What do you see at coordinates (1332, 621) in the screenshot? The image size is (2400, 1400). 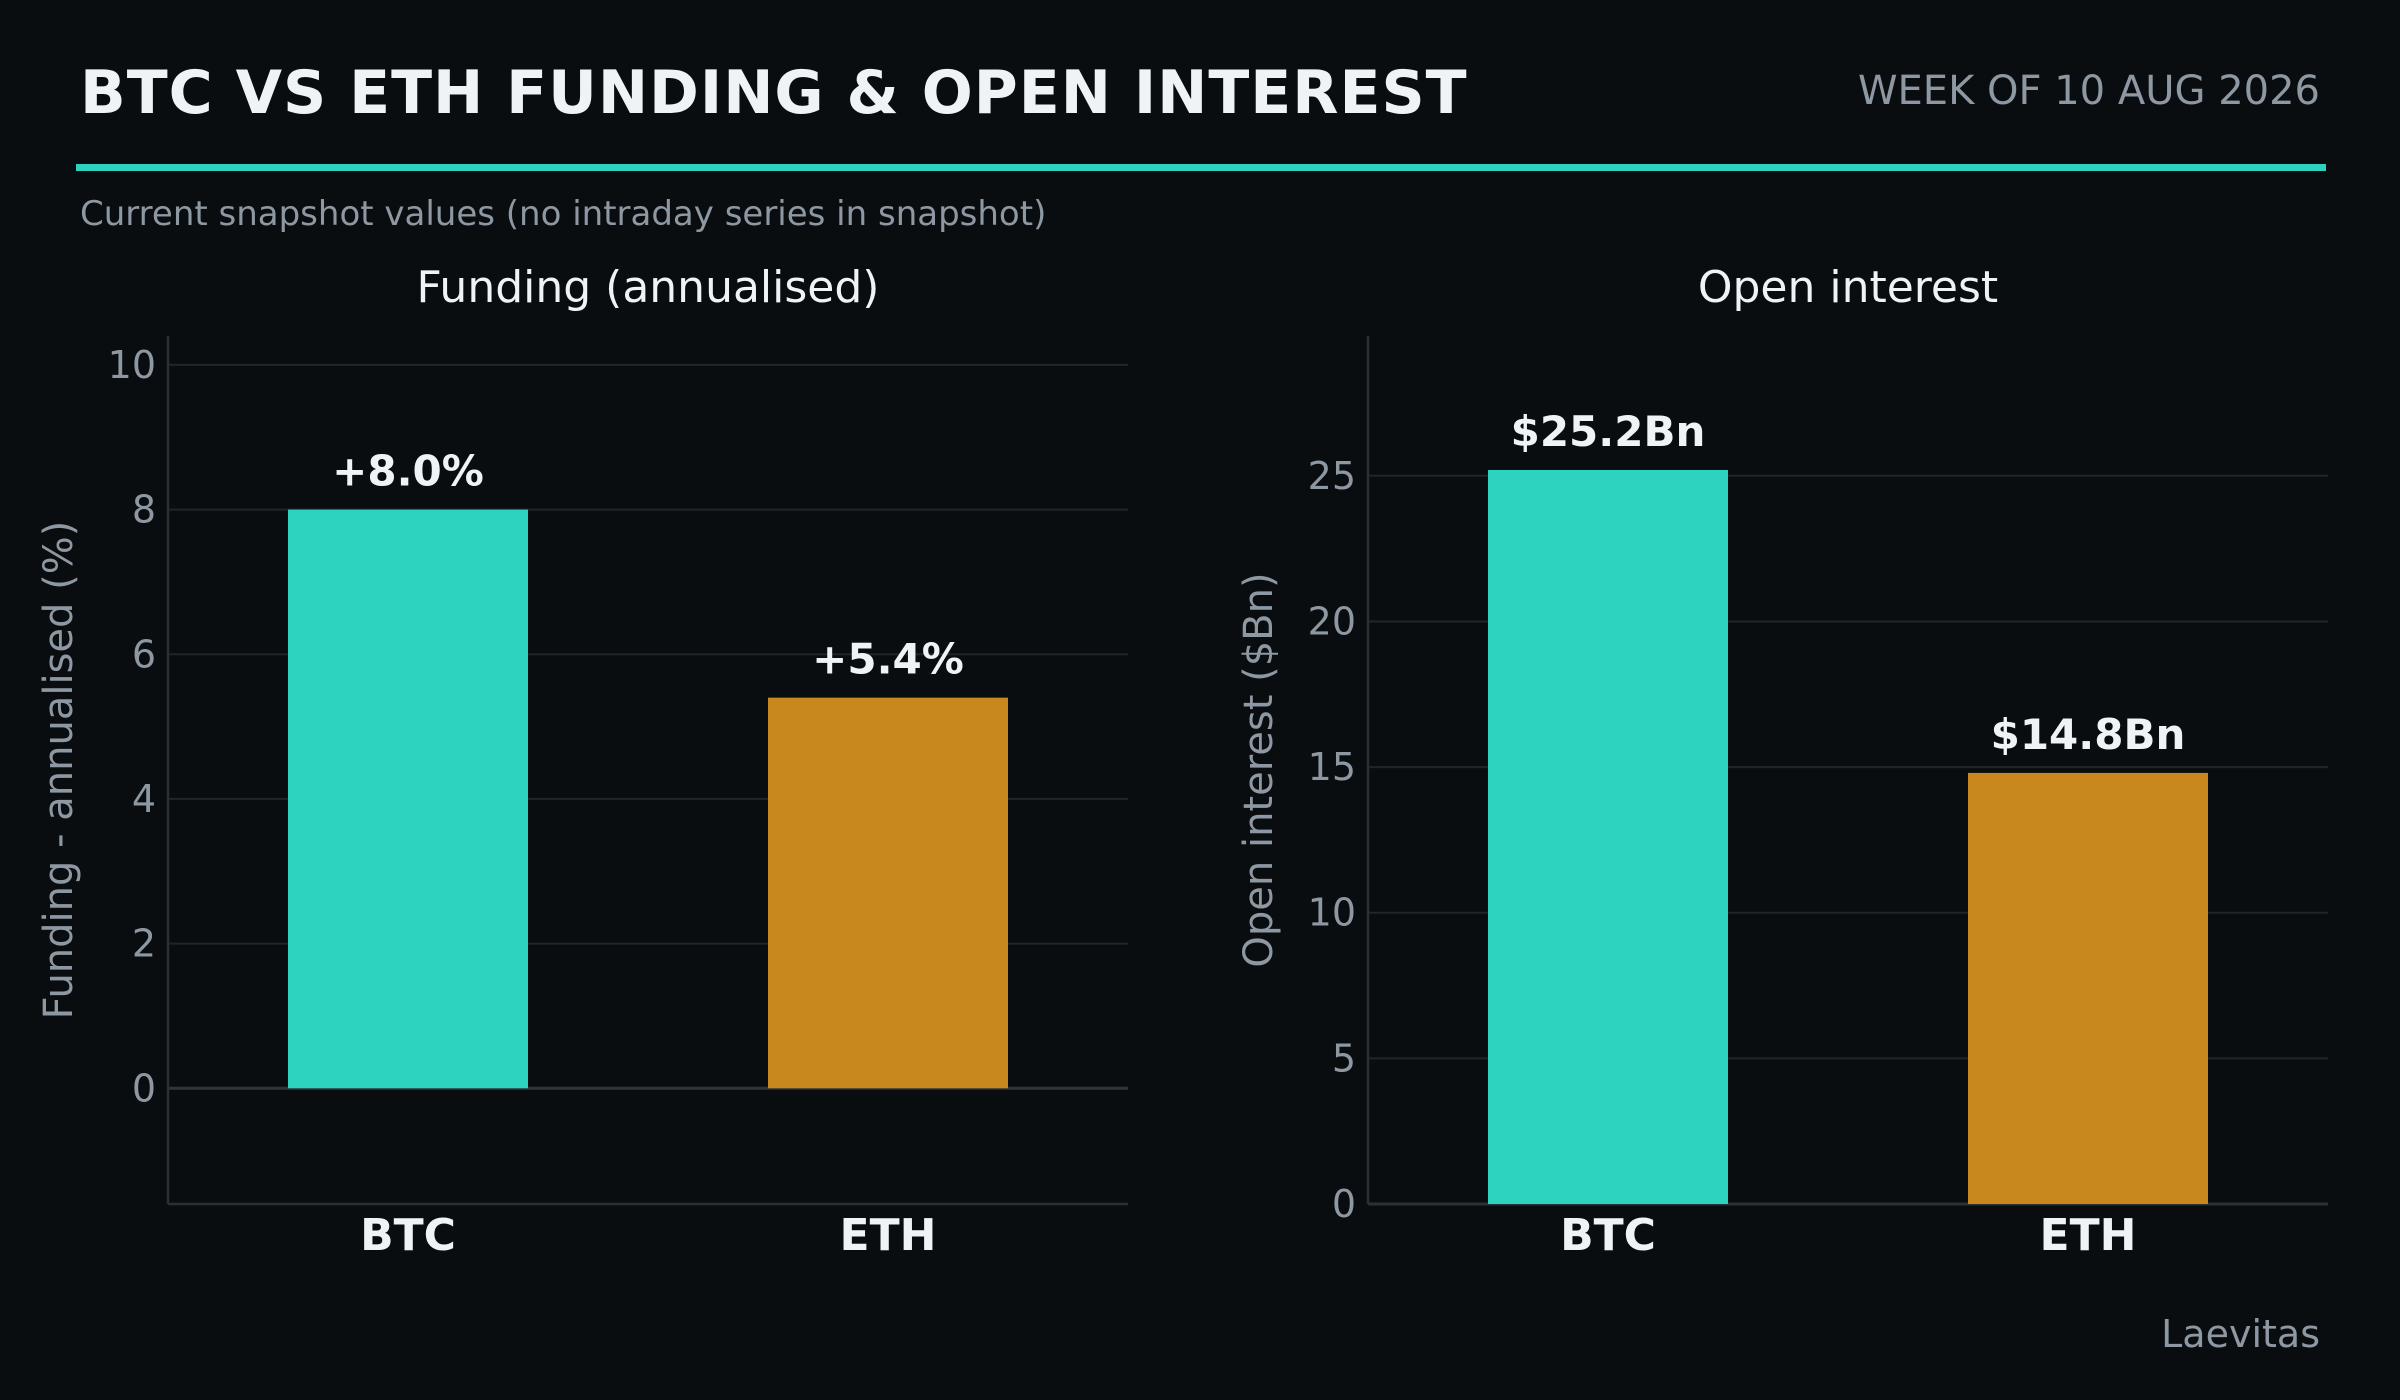 I see `open-interest-y-tick-label: 20` at bounding box center [1332, 621].